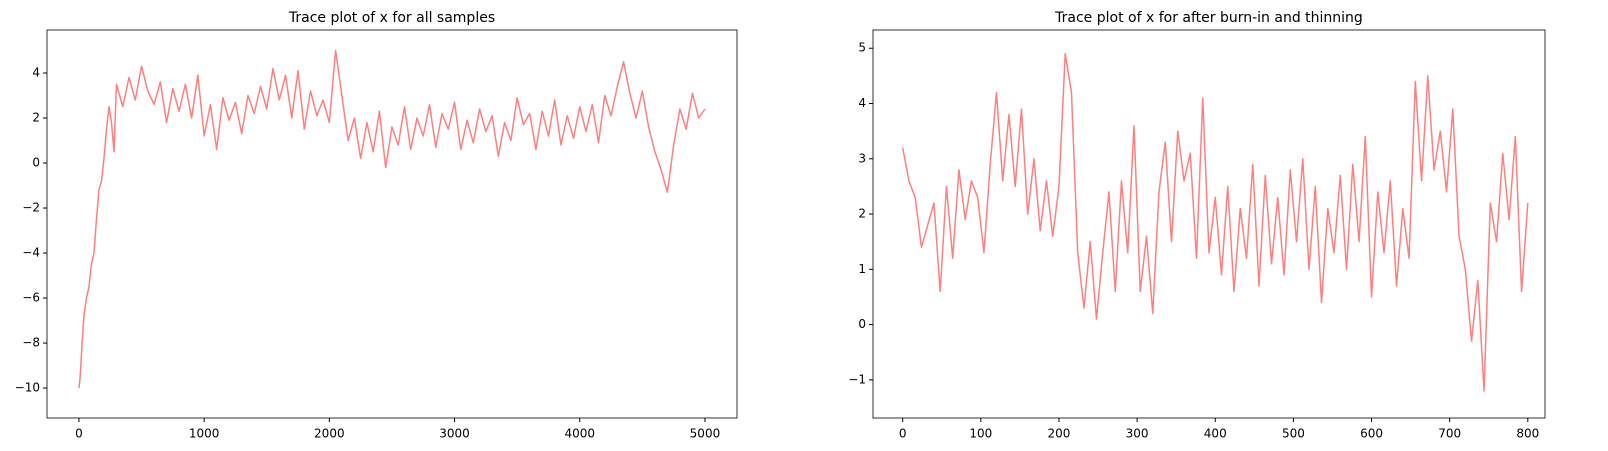 This screenshot has height=451, width=1608. What do you see at coordinates (862, 48) in the screenshot?
I see `y-tick-label: 5` at bounding box center [862, 48].